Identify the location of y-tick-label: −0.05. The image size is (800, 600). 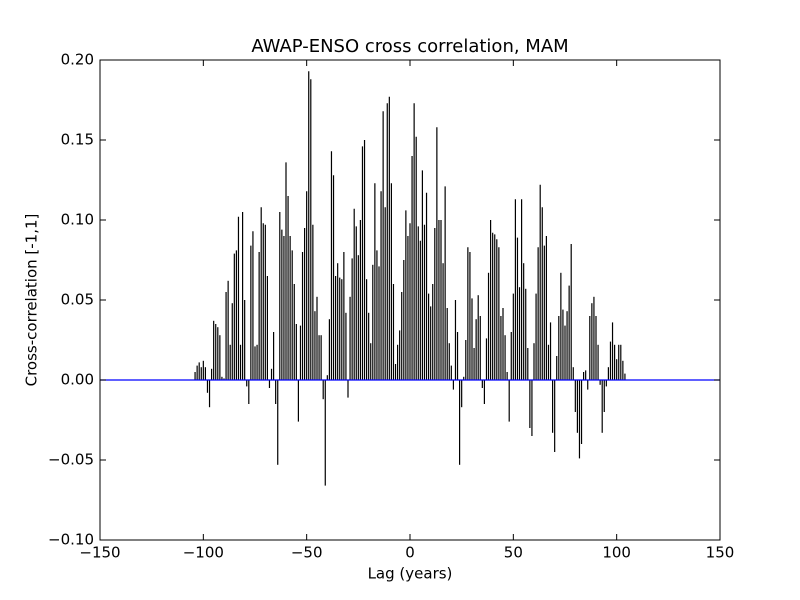
(71, 460).